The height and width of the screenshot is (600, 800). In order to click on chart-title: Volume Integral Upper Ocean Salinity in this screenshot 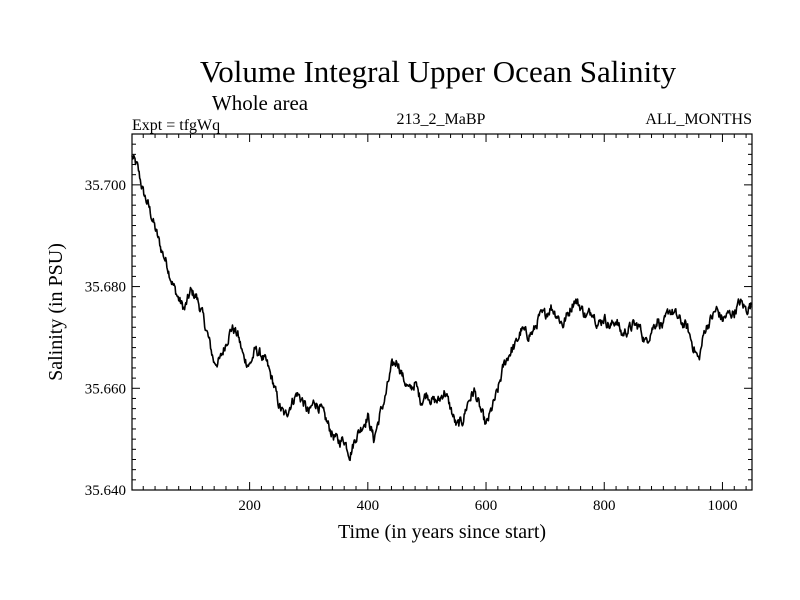, I will do `click(438, 71)`.